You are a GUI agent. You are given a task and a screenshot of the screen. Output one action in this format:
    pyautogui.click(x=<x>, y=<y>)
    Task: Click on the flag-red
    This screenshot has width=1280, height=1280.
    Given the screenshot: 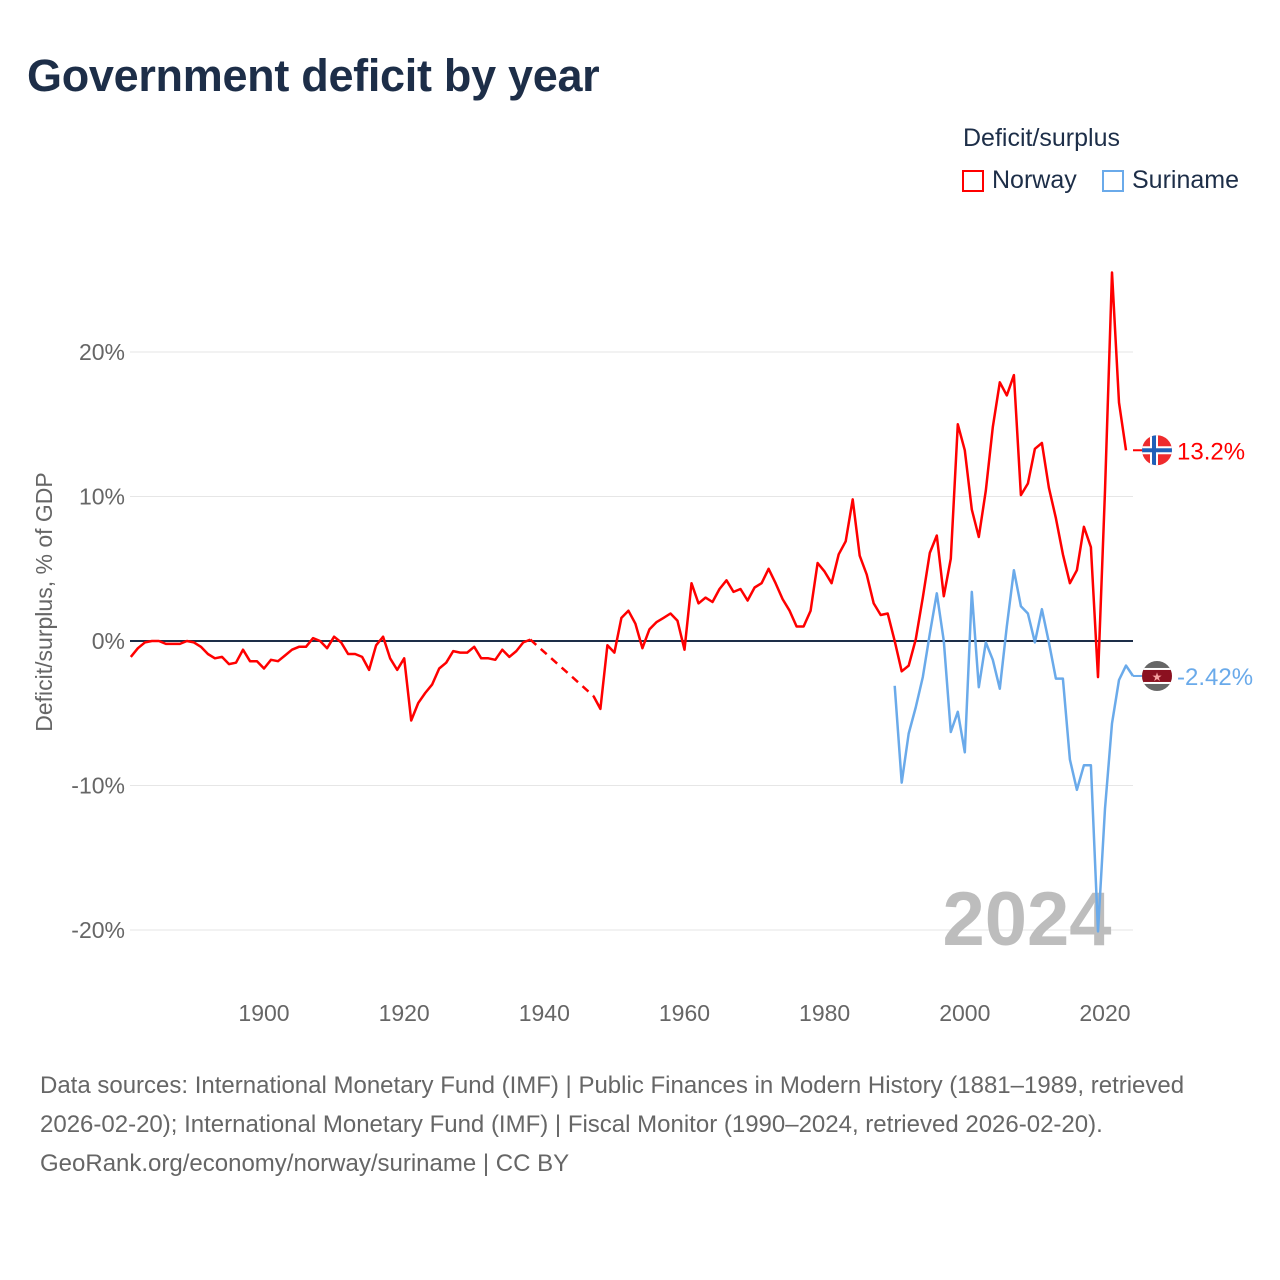 What is the action you would take?
    pyautogui.click(x=1157, y=675)
    